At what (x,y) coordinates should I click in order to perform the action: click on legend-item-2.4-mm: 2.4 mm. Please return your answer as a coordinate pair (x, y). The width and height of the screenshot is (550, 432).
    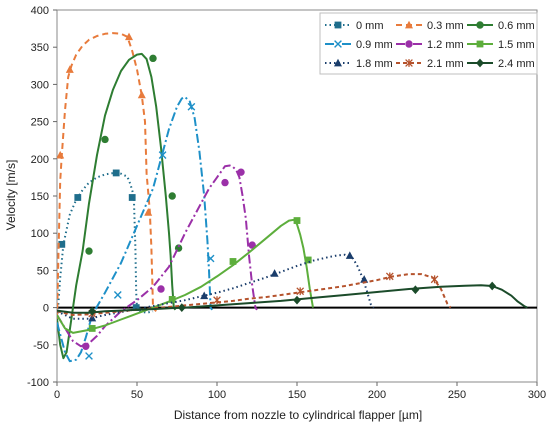
    Looking at the image, I should click on (501, 64).